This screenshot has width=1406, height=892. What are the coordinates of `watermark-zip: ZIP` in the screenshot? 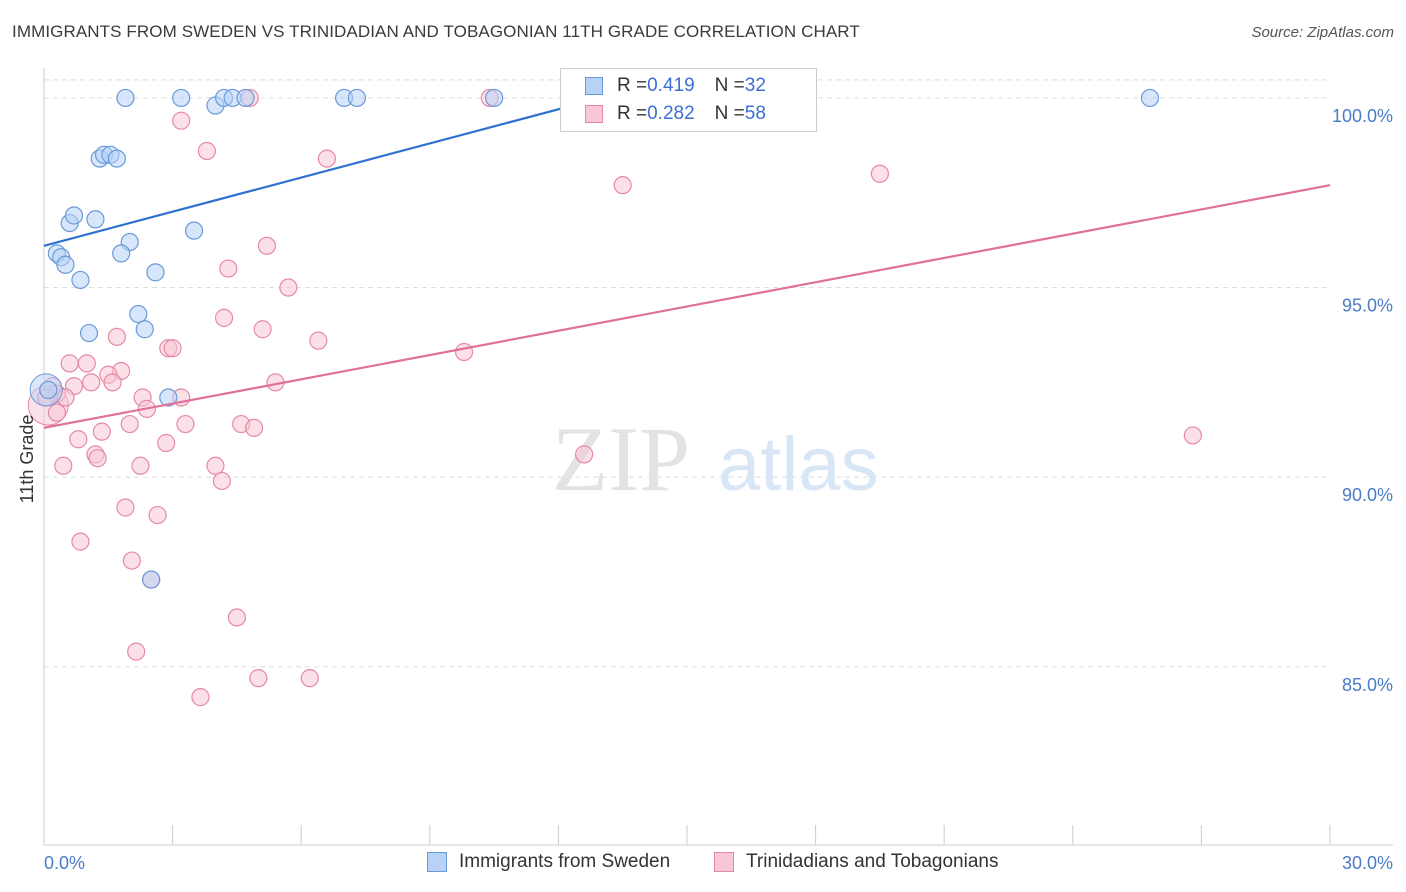 It's located at (621, 459).